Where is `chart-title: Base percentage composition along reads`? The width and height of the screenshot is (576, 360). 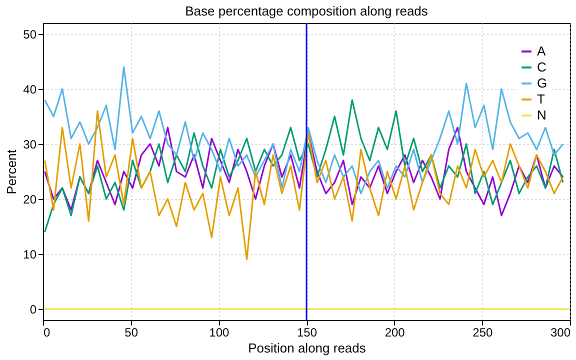 chart-title: Base percentage composition along reads is located at coordinates (306, 10).